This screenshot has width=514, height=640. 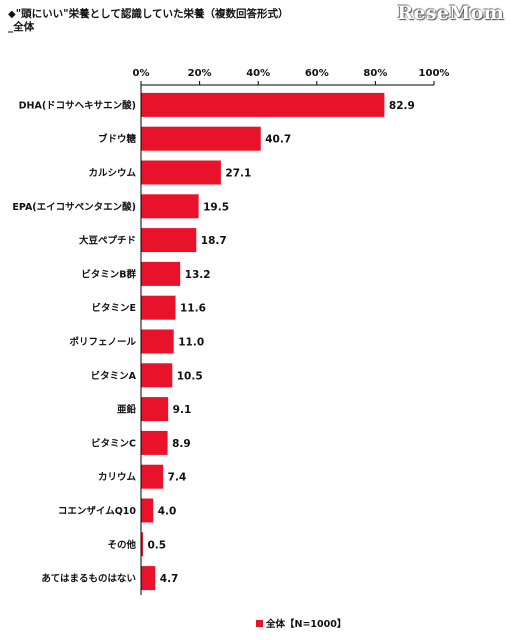 What do you see at coordinates (402, 106) in the screenshot?
I see `value-label: 82.9` at bounding box center [402, 106].